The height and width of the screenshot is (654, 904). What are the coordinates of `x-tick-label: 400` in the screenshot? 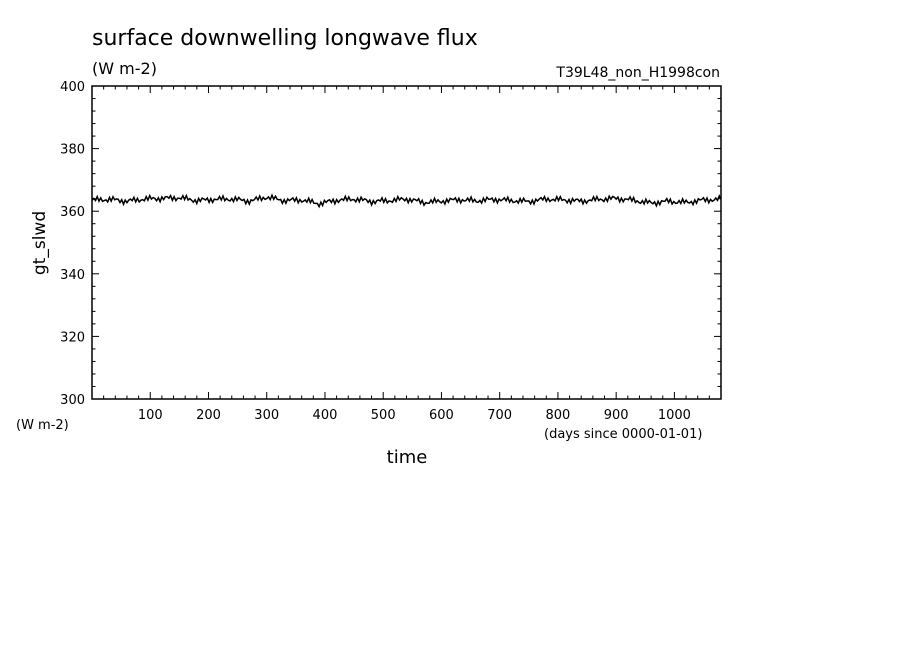 It's located at (325, 415).